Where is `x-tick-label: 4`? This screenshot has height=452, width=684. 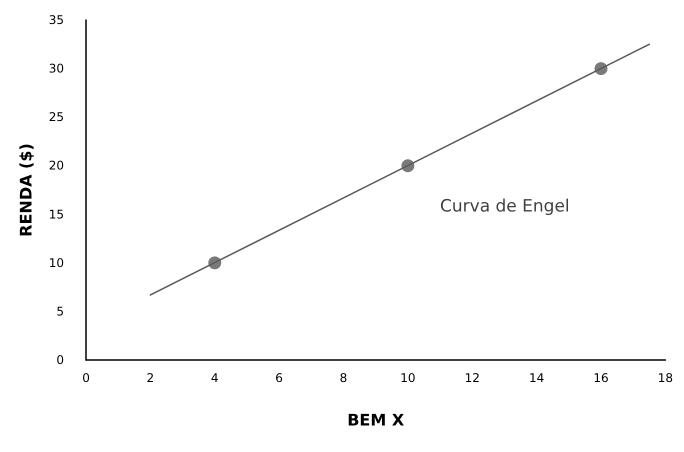 x-tick-label: 4 is located at coordinates (214, 378).